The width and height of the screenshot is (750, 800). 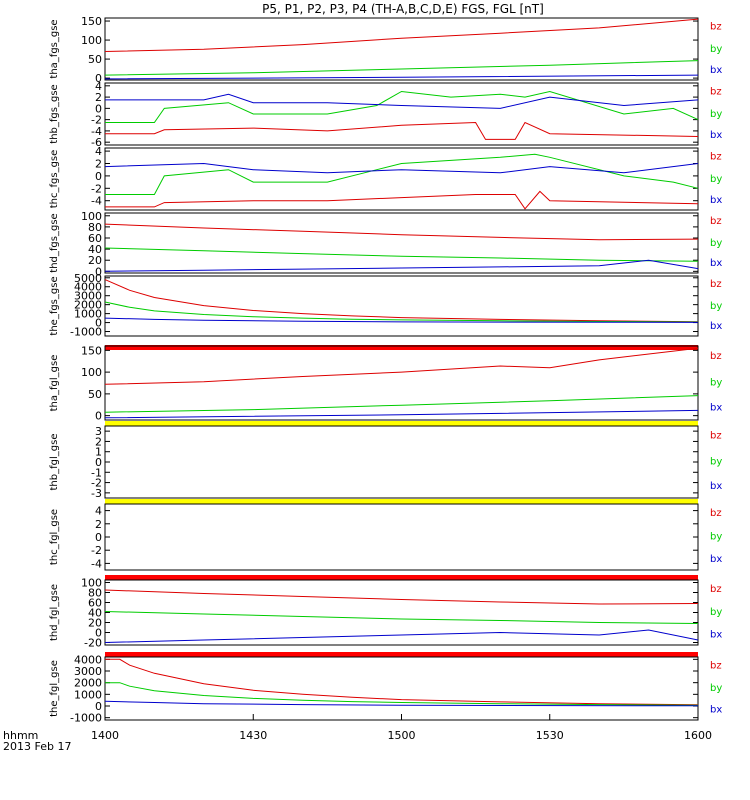 What do you see at coordinates (54, 537) in the screenshot?
I see `panel-ylabel: thc_fgl_gse` at bounding box center [54, 537].